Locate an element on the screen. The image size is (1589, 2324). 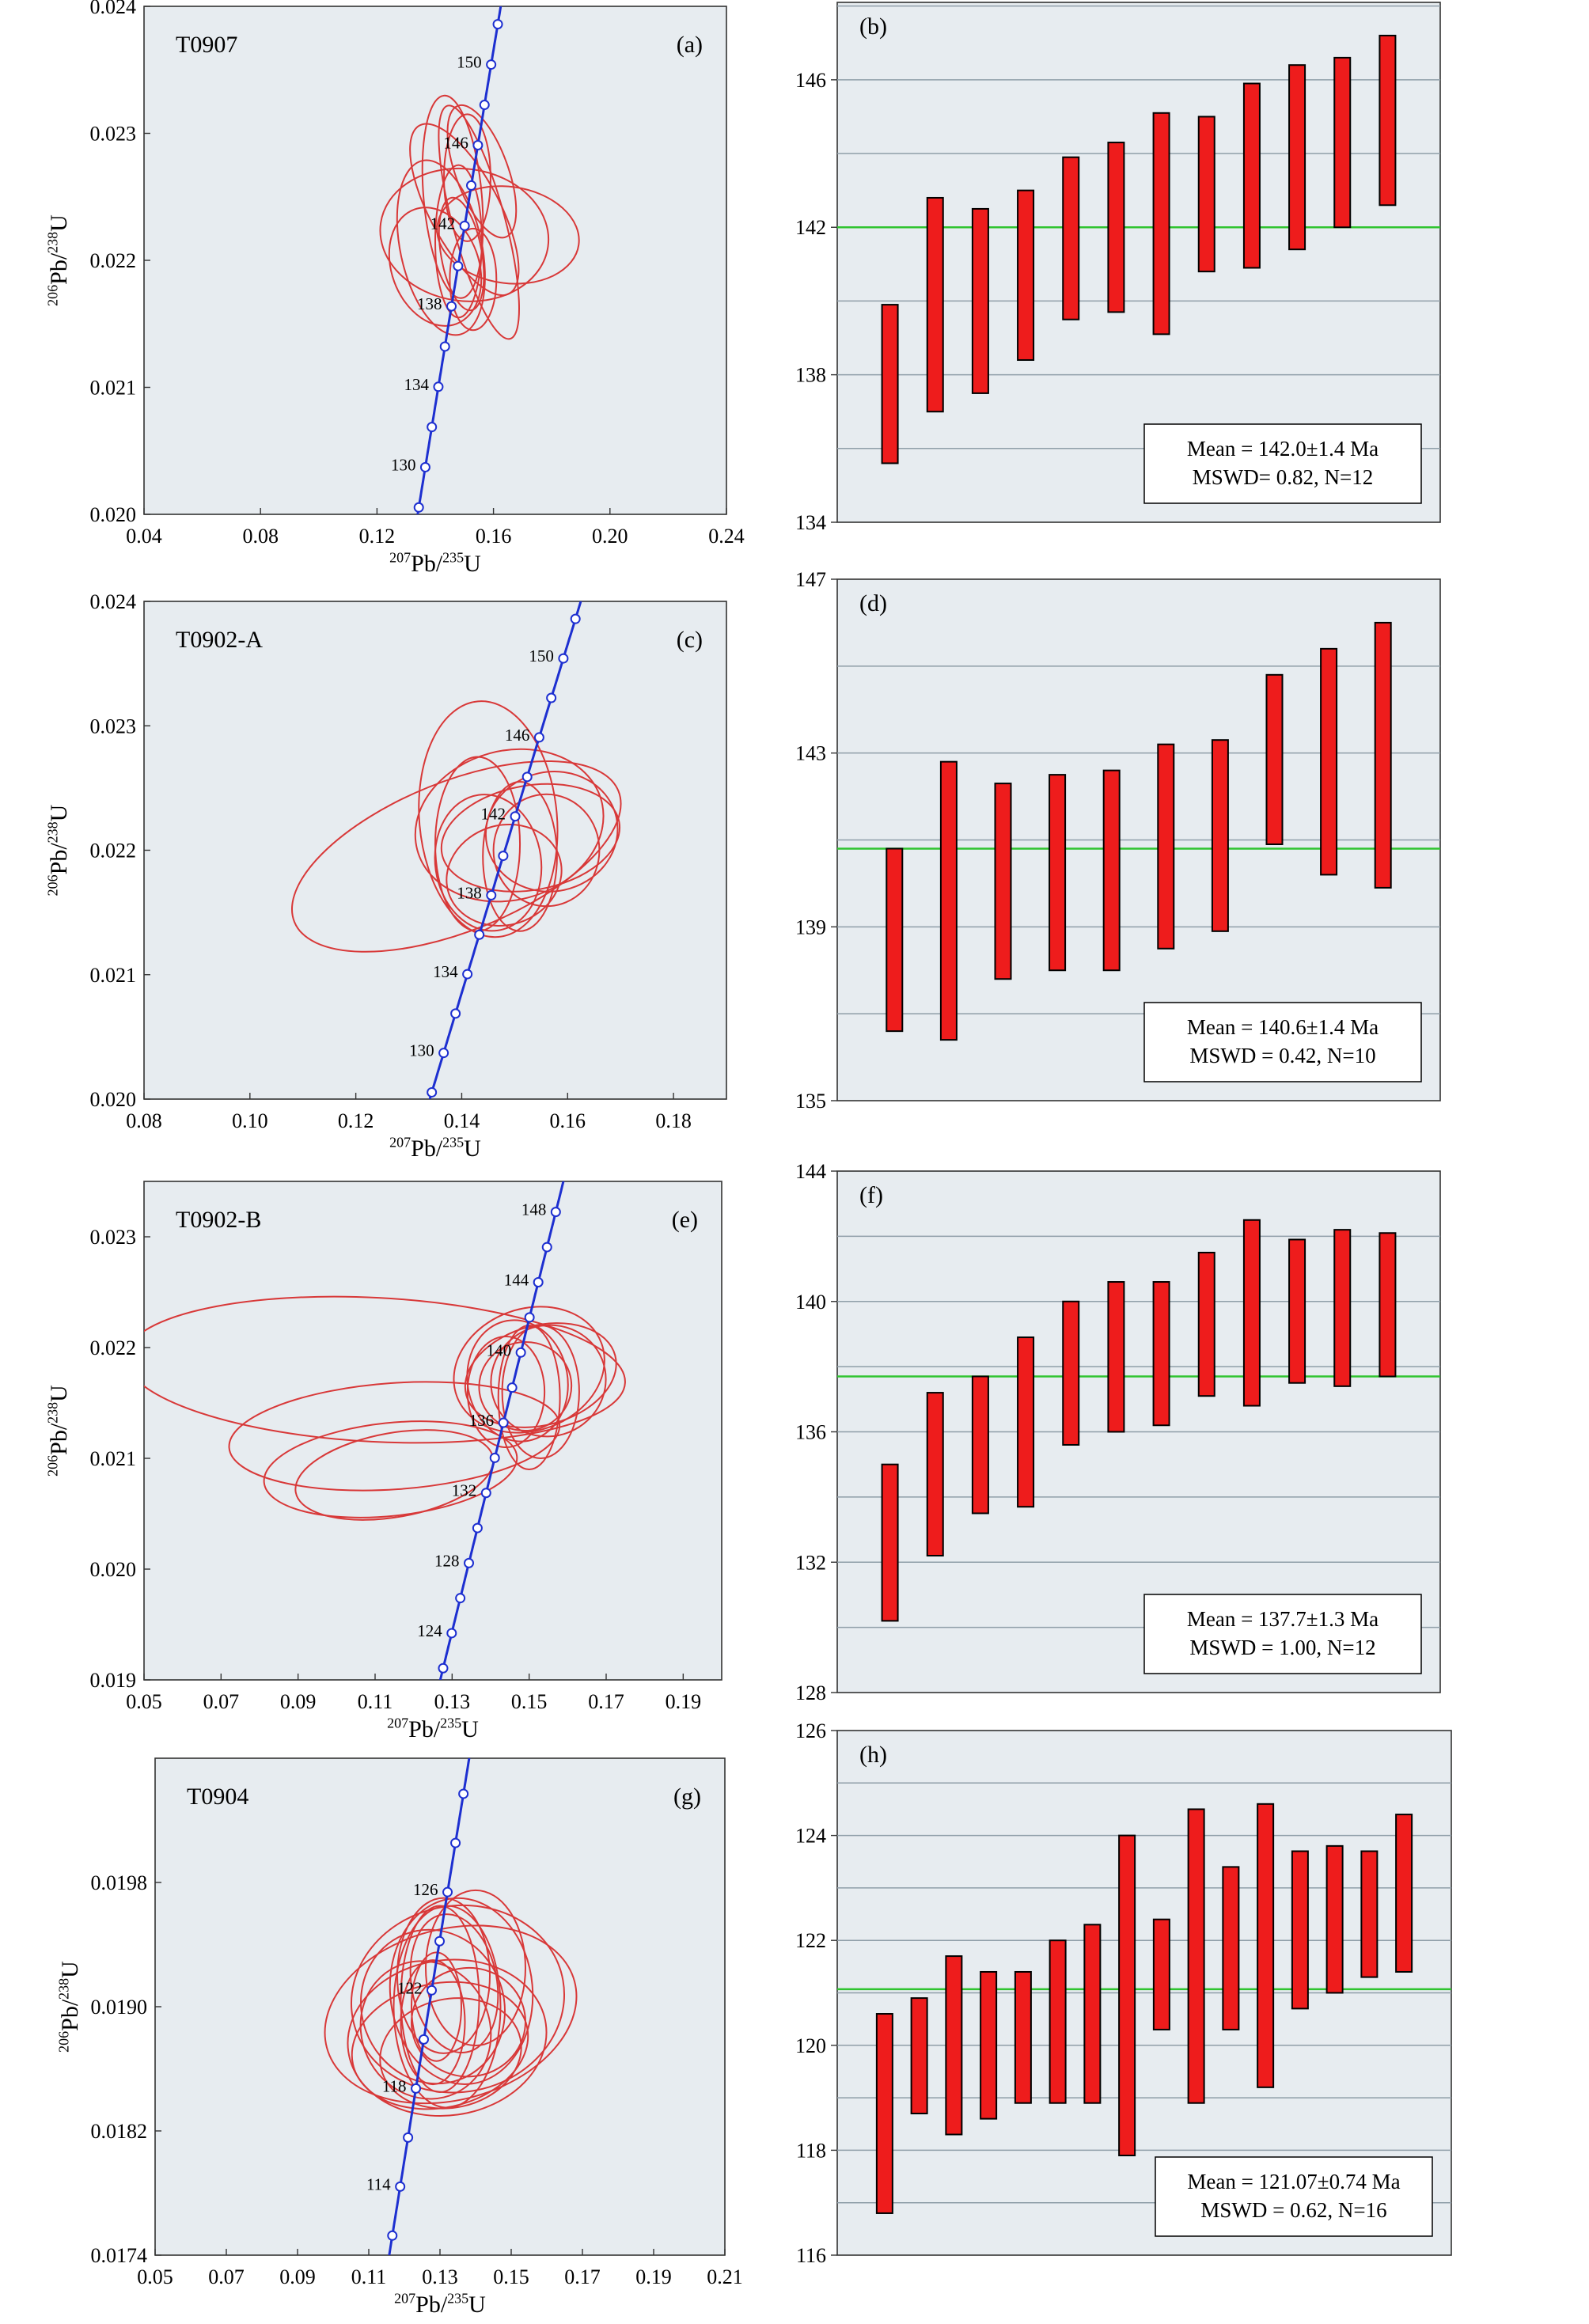
y-tick-label: 126 is located at coordinates (810, 1730).